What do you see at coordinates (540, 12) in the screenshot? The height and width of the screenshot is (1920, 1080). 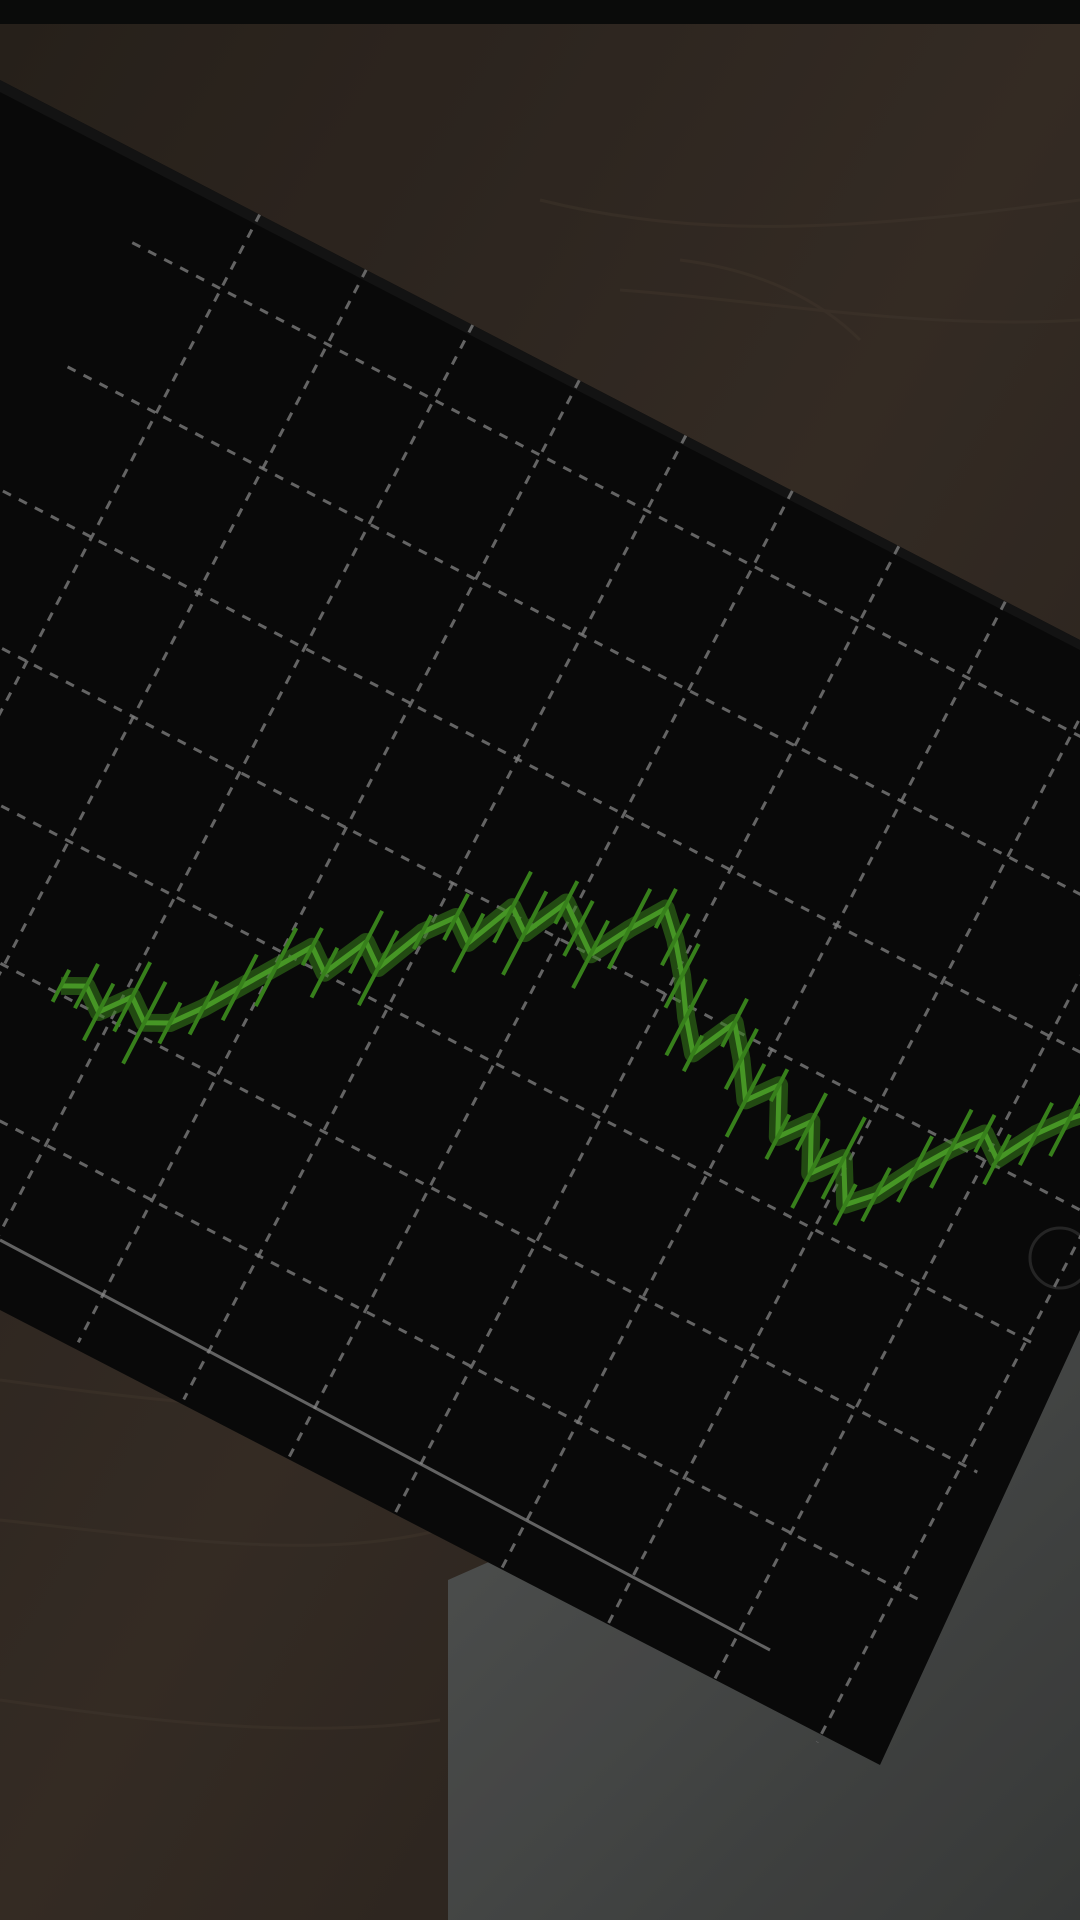 I see `status-bar` at bounding box center [540, 12].